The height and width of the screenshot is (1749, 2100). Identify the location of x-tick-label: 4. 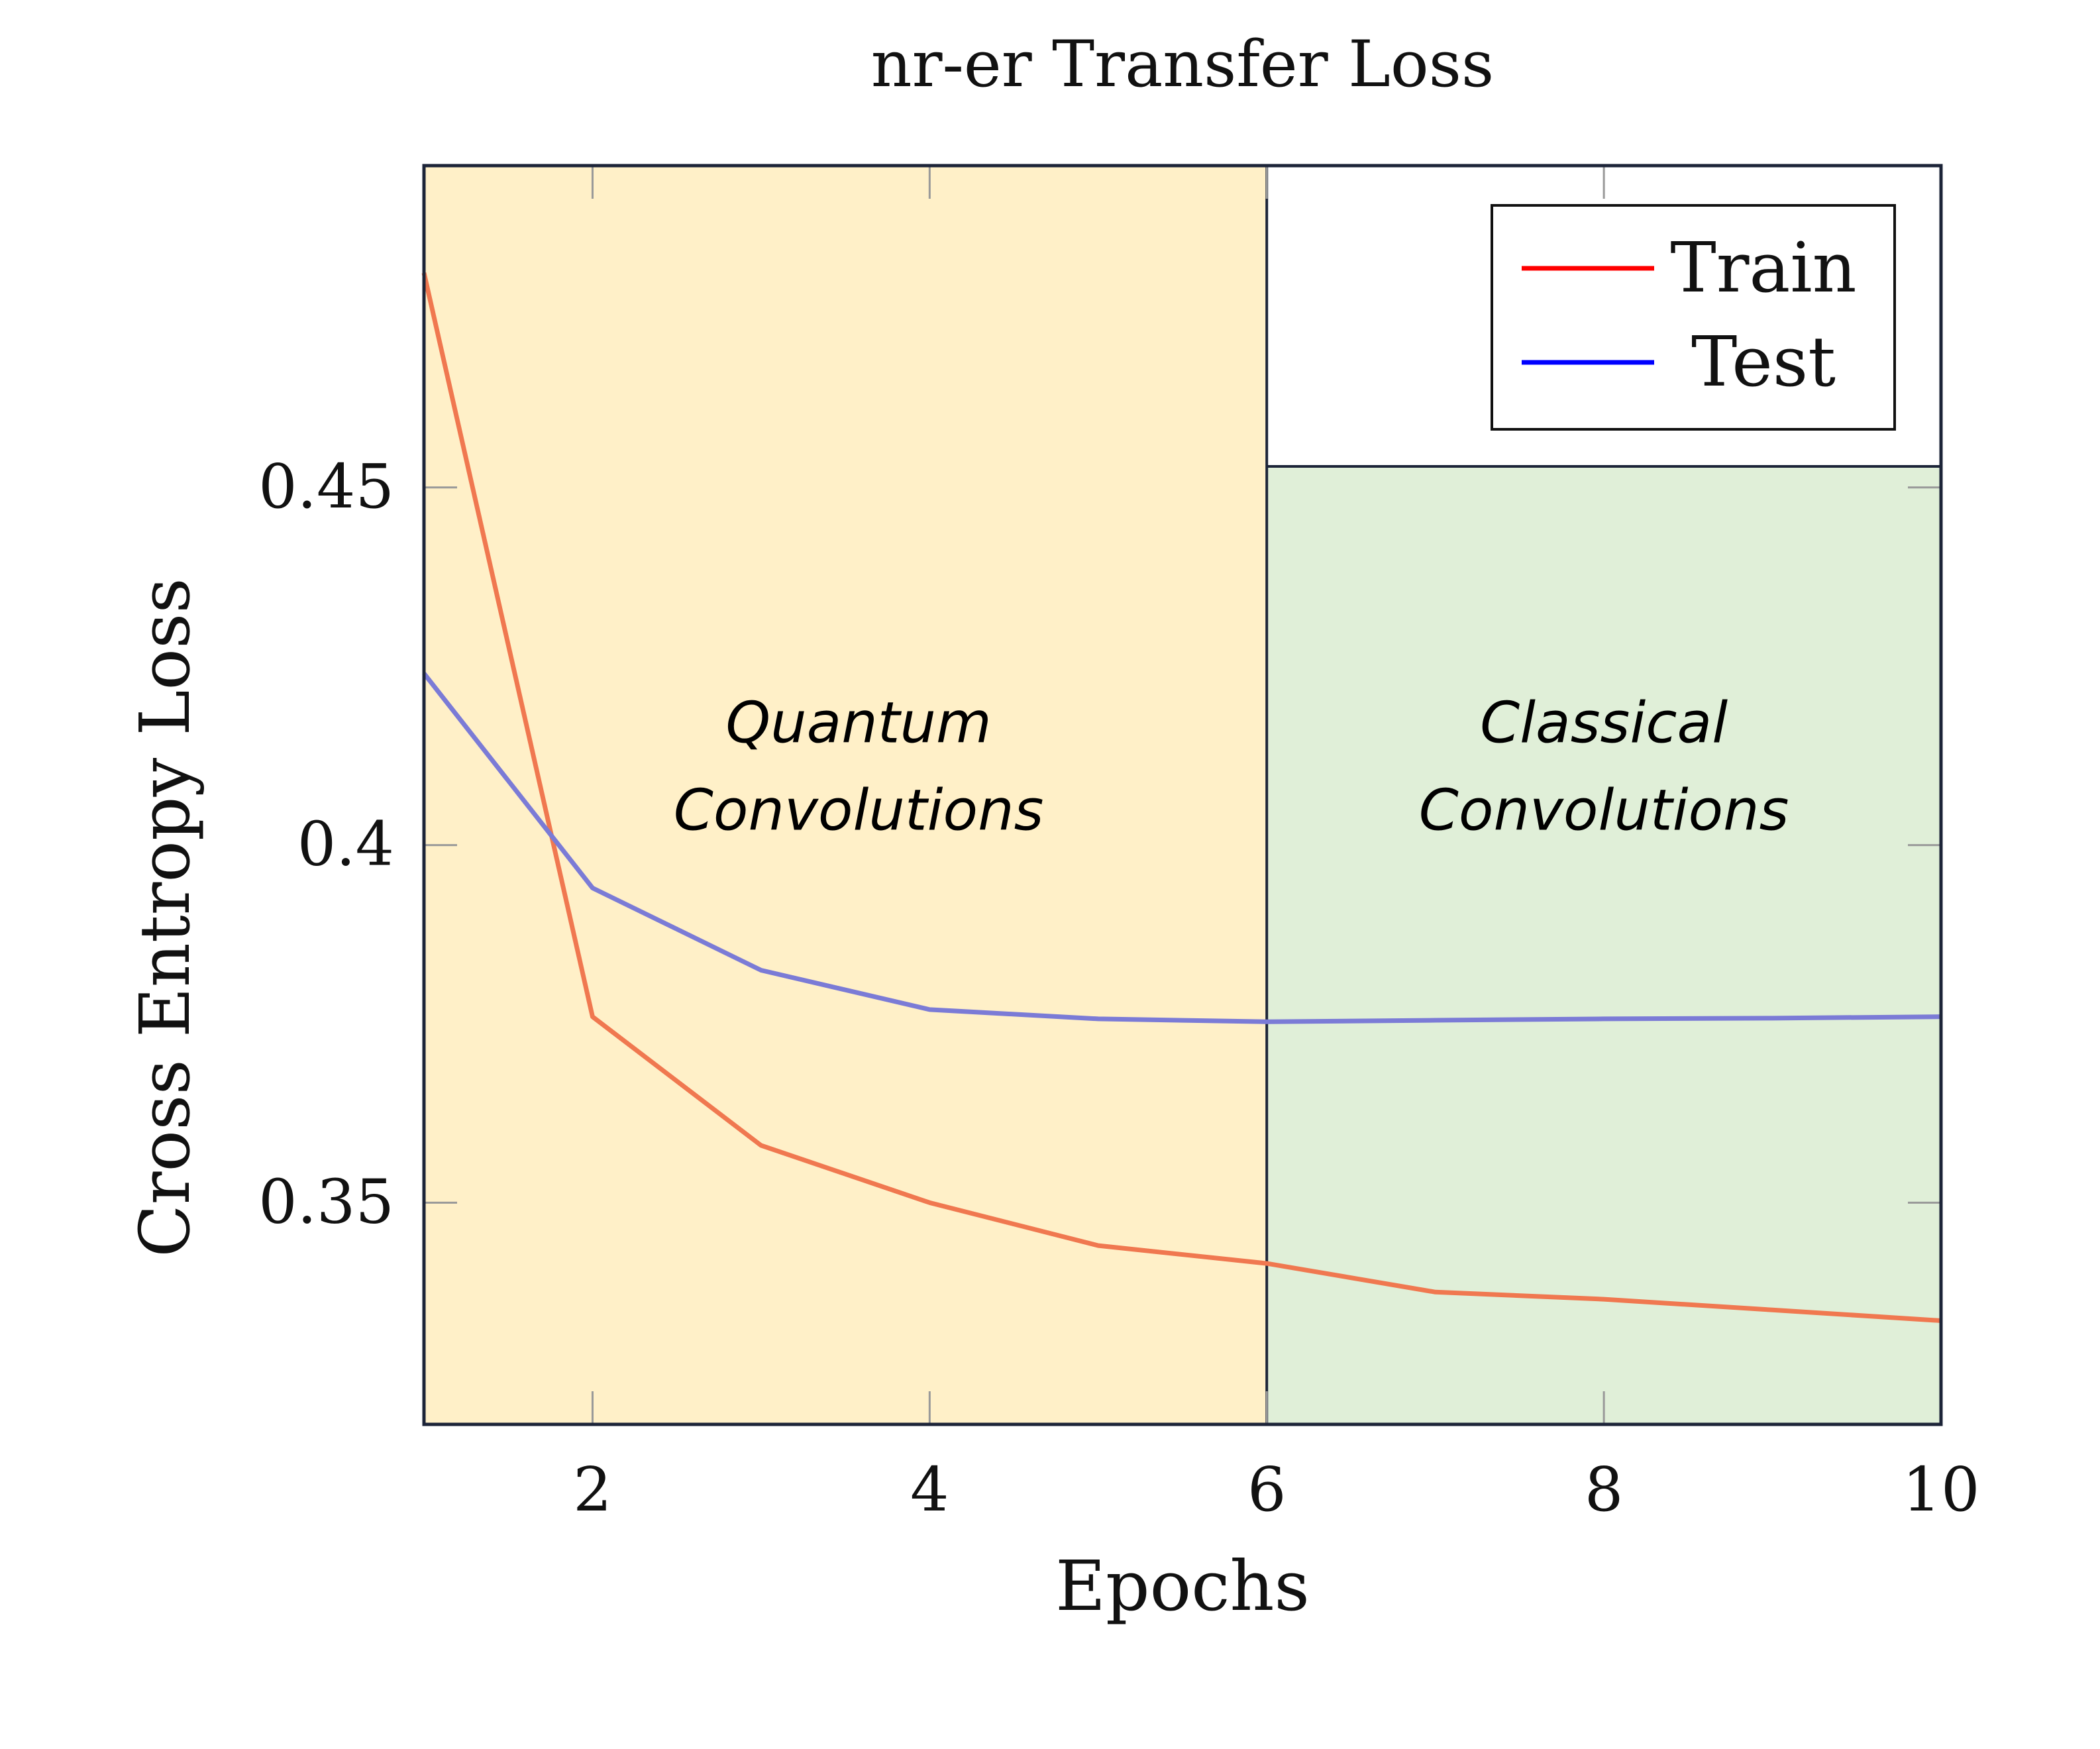
(929, 1489).